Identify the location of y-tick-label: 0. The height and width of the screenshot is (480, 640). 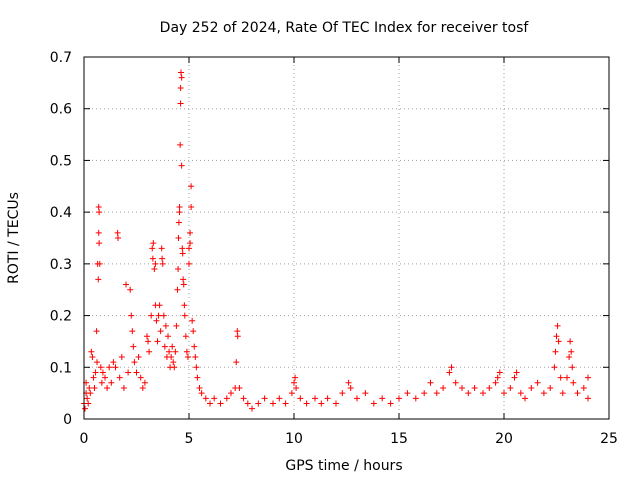
(67, 420).